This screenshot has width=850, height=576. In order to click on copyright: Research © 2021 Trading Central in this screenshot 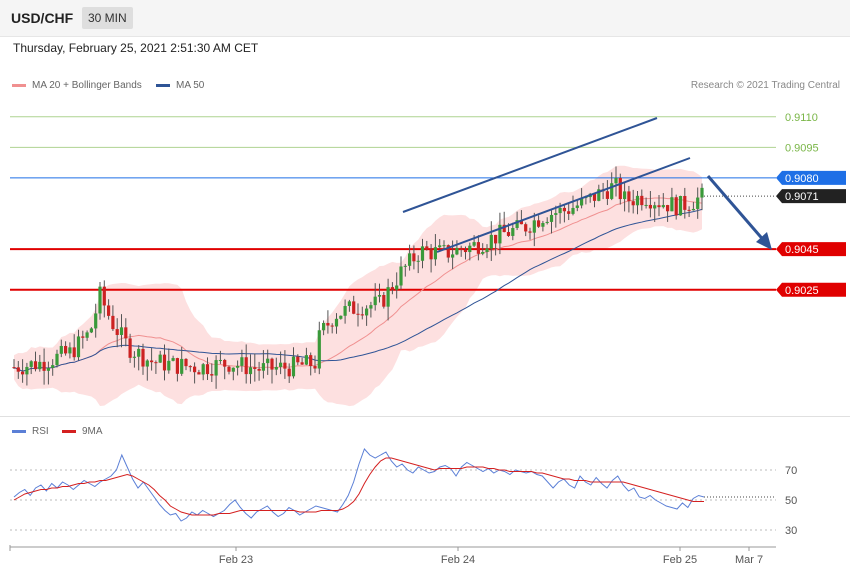, I will do `click(765, 85)`.